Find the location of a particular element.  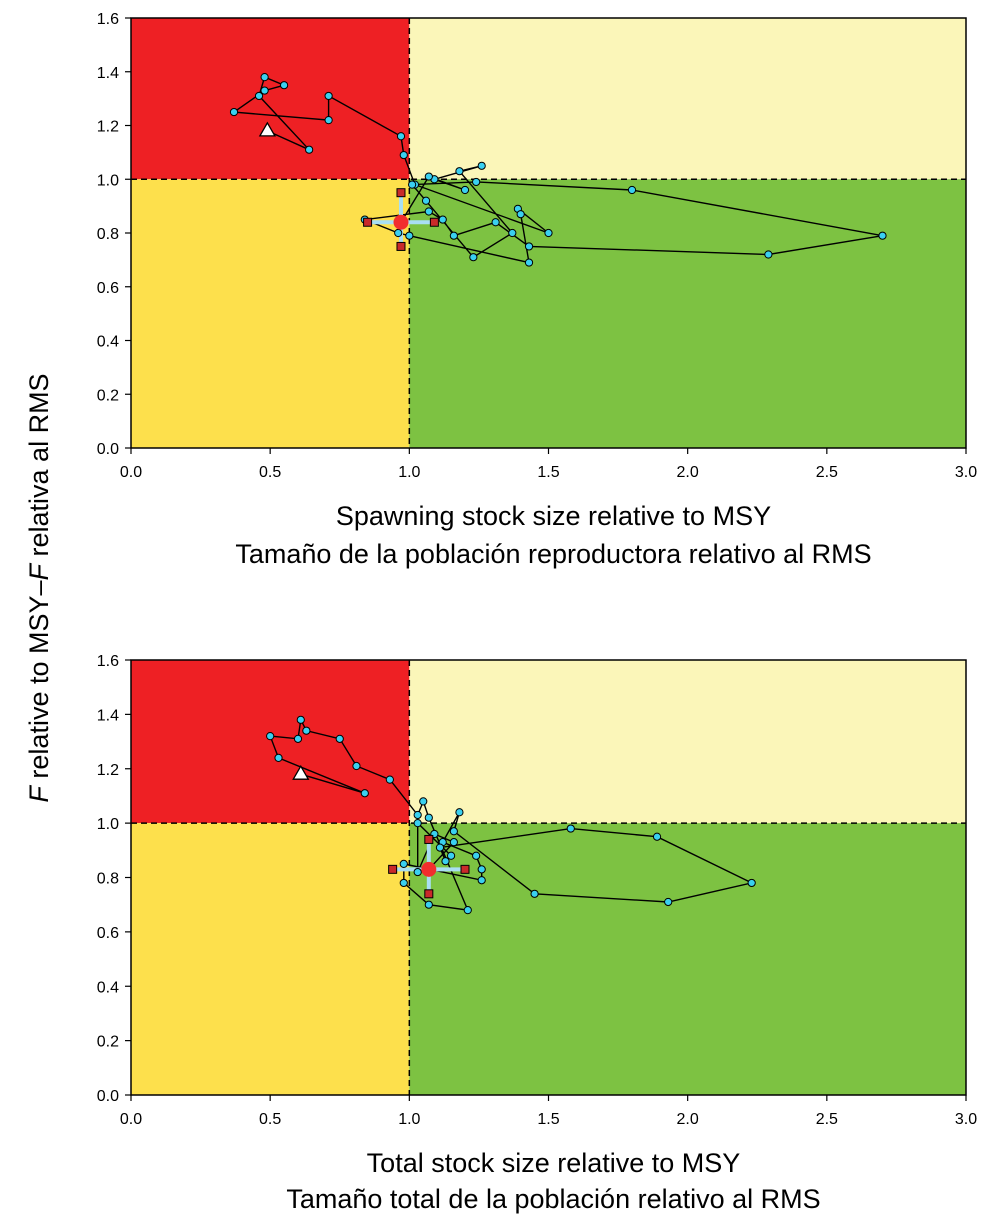

y-tick-label: 0.8 is located at coordinates (108, 879).